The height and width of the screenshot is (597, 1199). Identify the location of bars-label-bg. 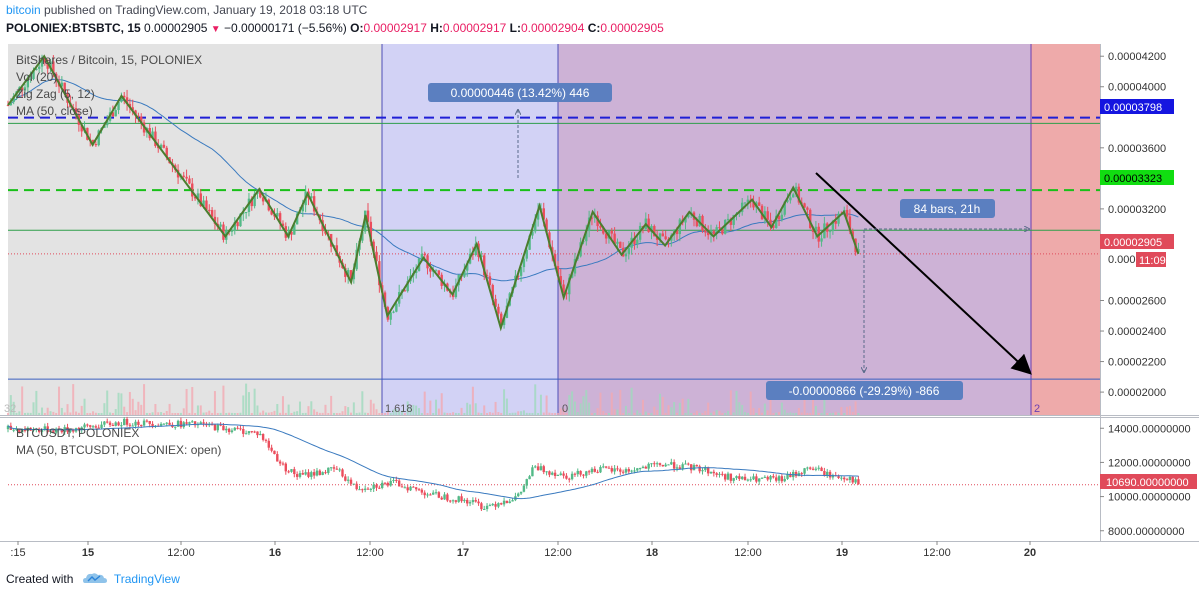
(947, 208).